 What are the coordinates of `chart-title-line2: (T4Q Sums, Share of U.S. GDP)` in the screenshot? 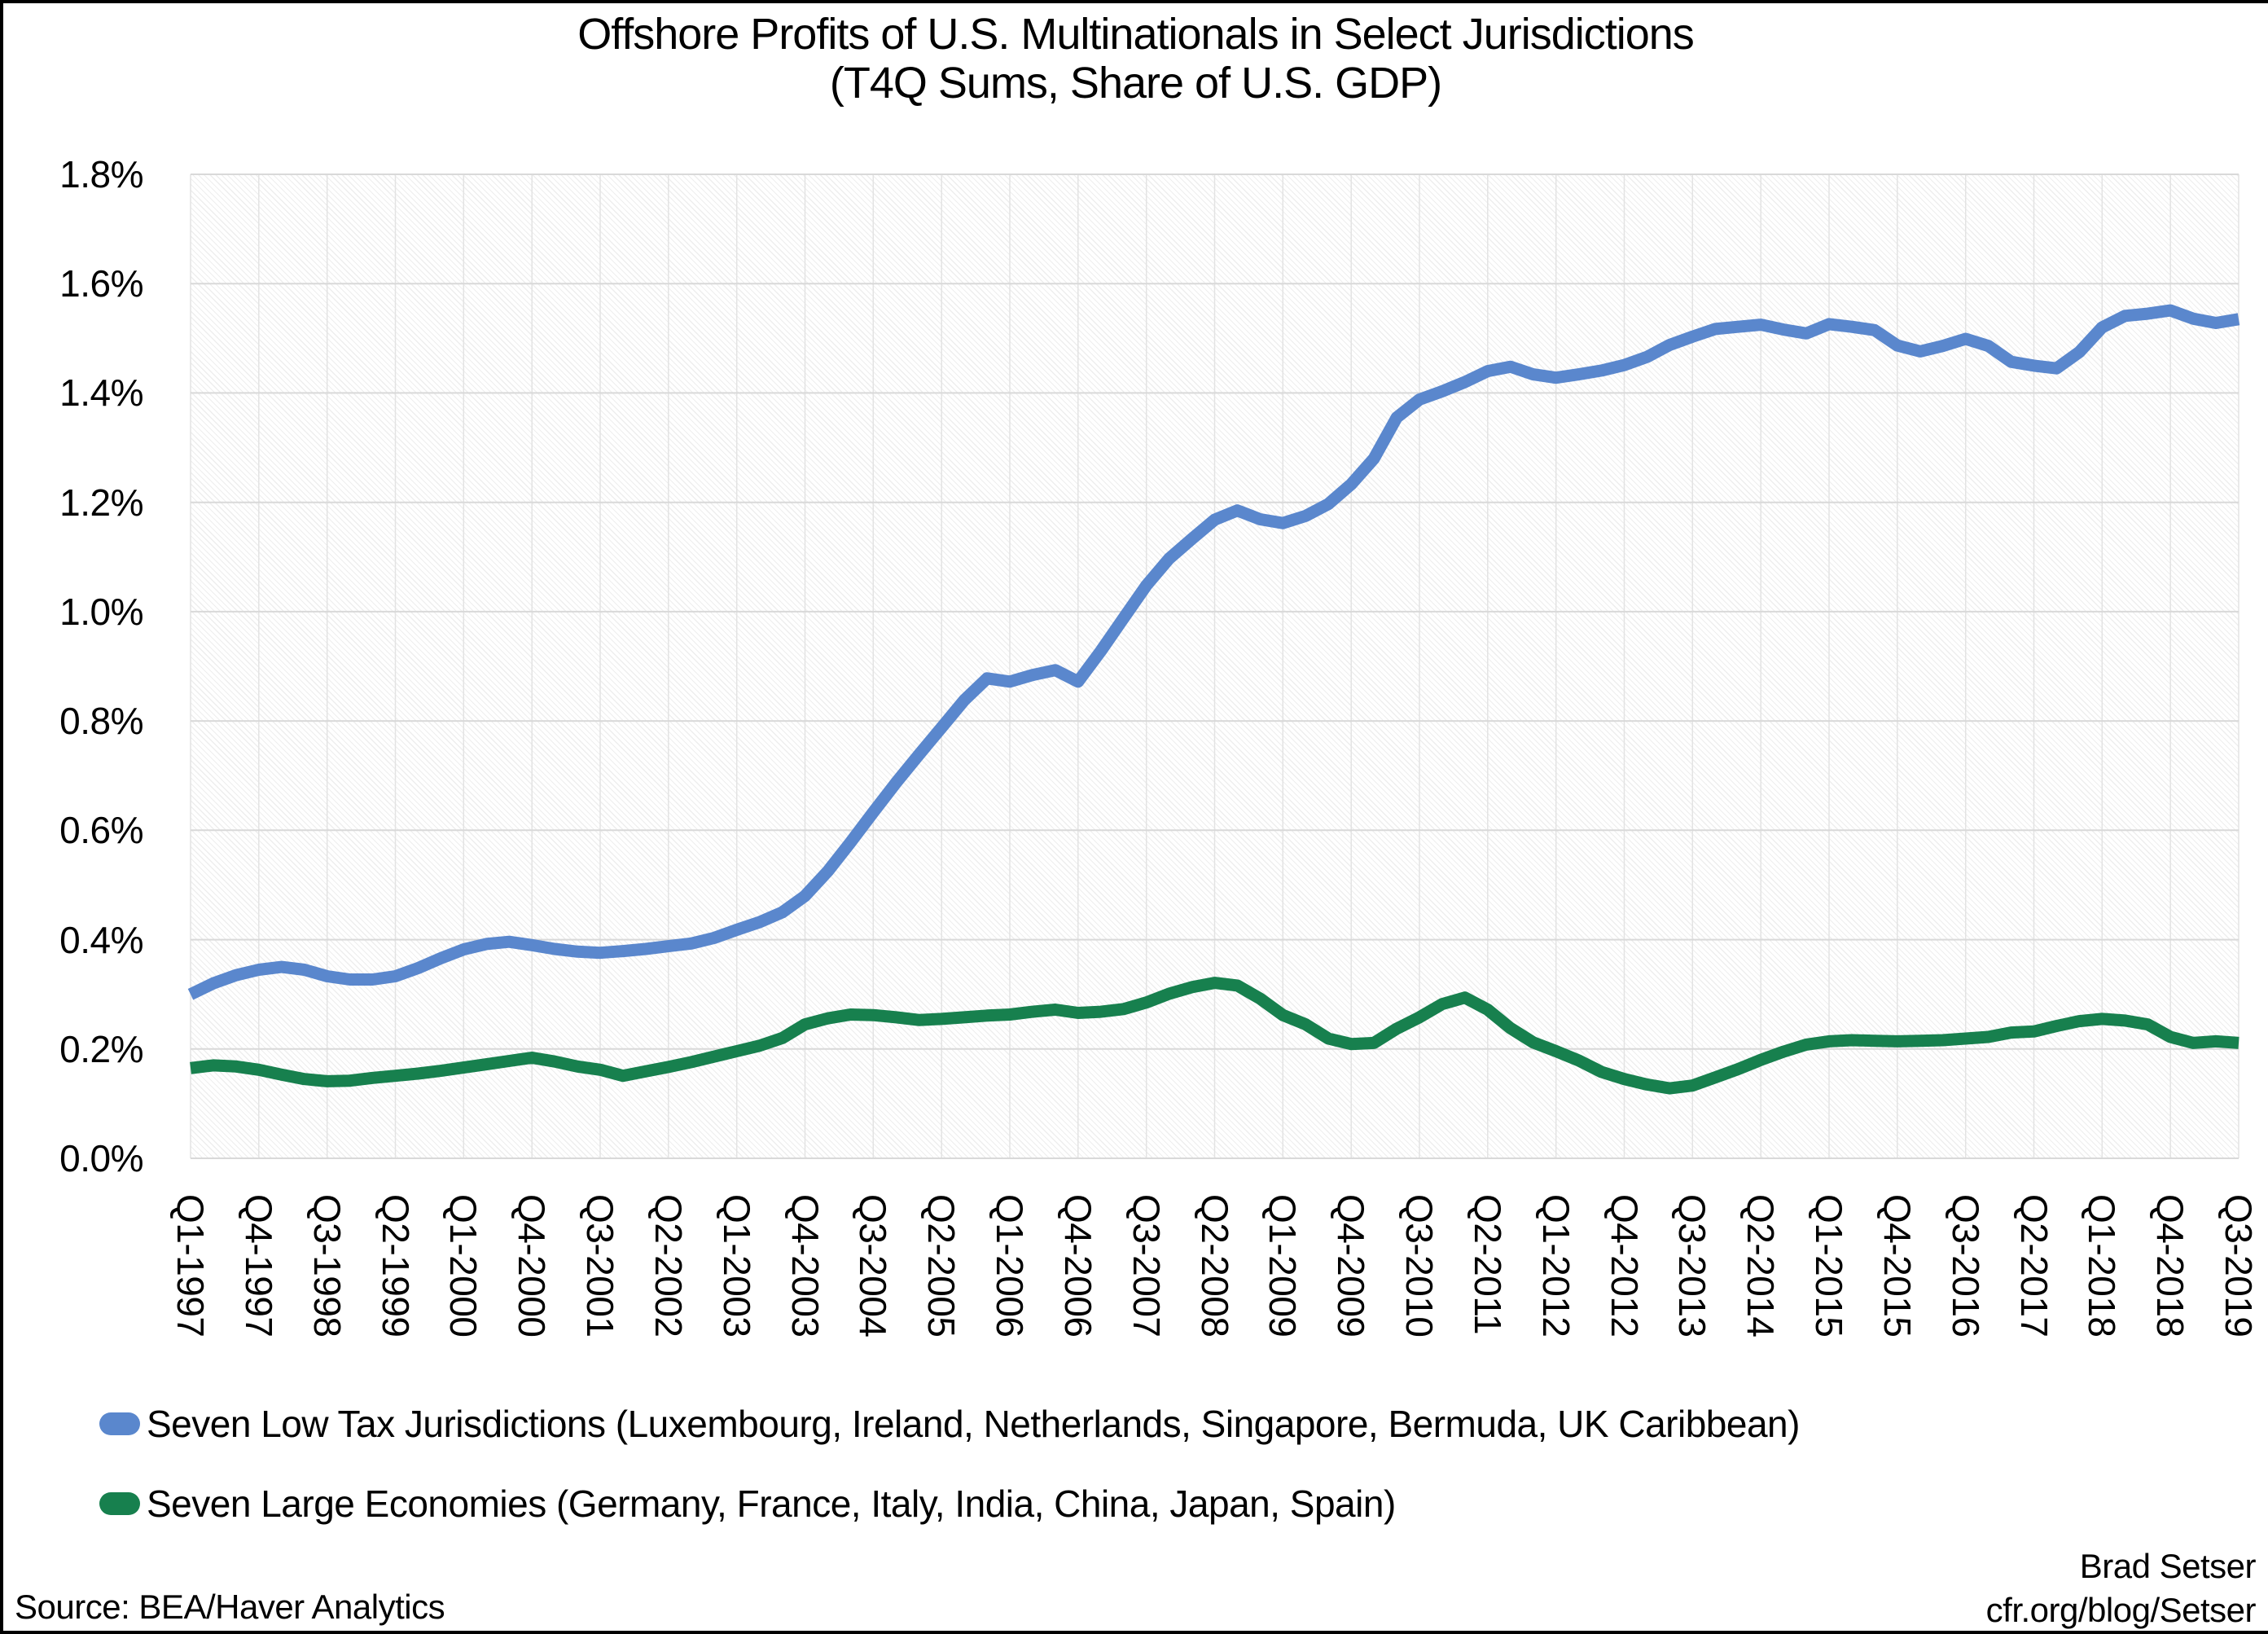 It's located at (1135, 83).